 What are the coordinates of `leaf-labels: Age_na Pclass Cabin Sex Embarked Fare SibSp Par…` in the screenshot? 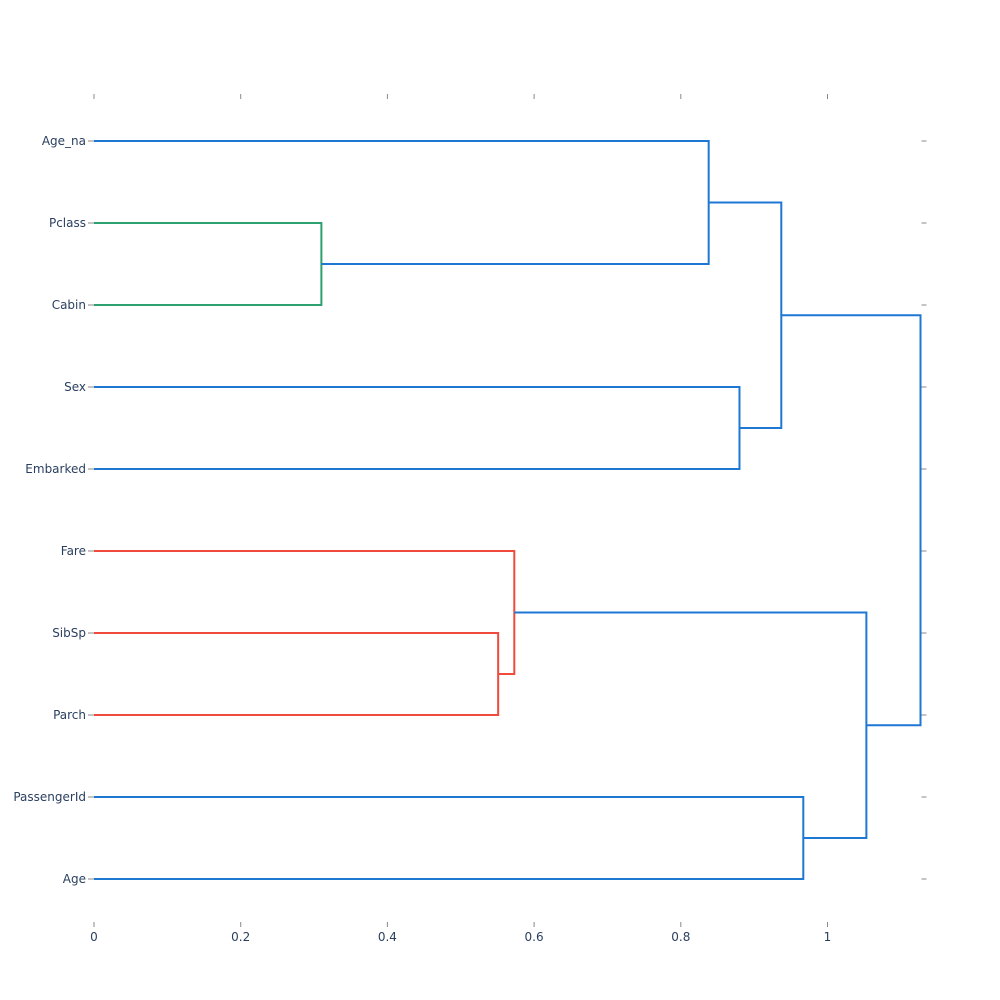 It's located at (53, 510).